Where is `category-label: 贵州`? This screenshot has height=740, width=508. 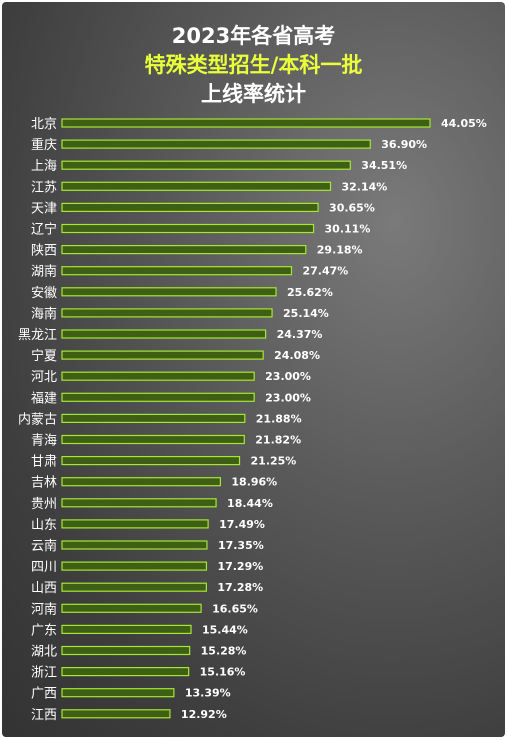 category-label: 贵州 is located at coordinates (44, 504).